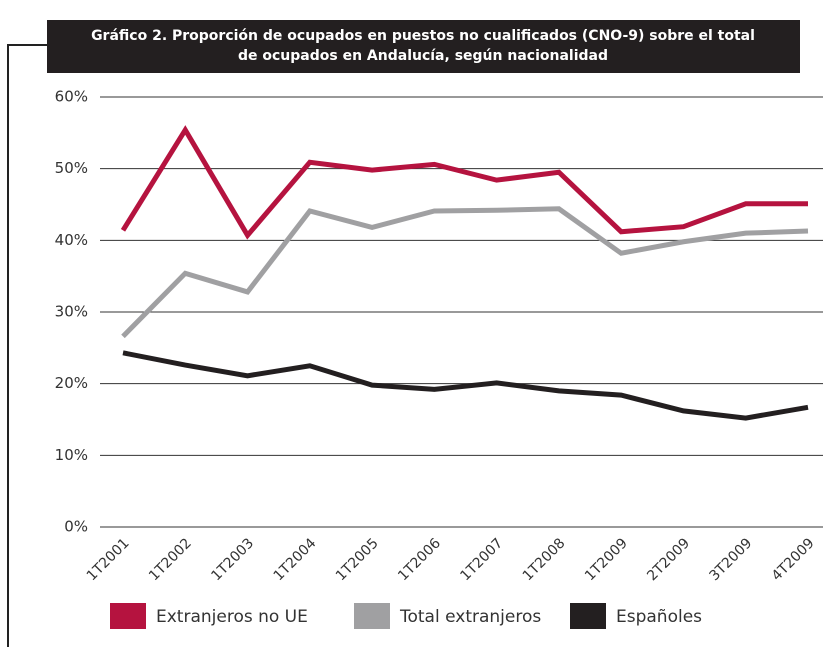 The width and height of the screenshot is (828, 647). I want to click on x-tick-label: 1T2004, so click(295, 559).